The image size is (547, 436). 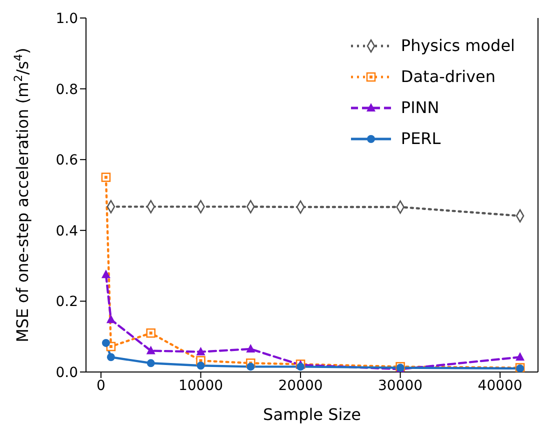 I want to click on x-tick-label: 40000, so click(x=500, y=386).